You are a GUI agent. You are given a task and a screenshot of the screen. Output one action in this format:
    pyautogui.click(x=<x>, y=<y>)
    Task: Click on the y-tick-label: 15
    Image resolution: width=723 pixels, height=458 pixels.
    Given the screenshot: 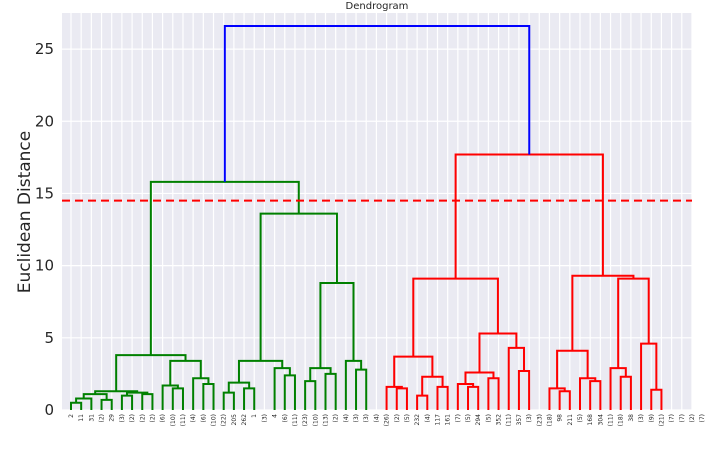 What is the action you would take?
    pyautogui.click(x=44, y=193)
    